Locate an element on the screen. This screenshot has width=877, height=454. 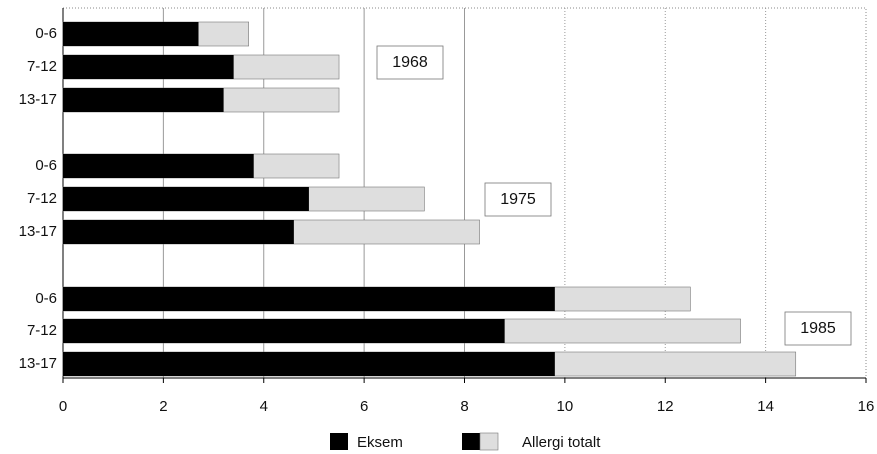
annotation: 1968 is located at coordinates (410, 62).